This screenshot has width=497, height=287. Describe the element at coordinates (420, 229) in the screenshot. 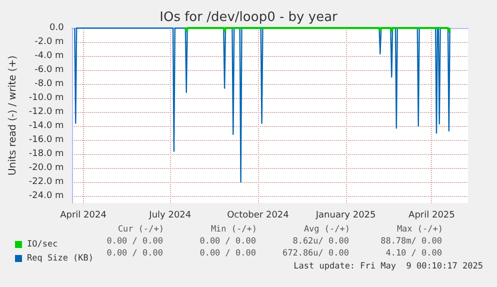

I see `text: Max (-/+)` at that location.